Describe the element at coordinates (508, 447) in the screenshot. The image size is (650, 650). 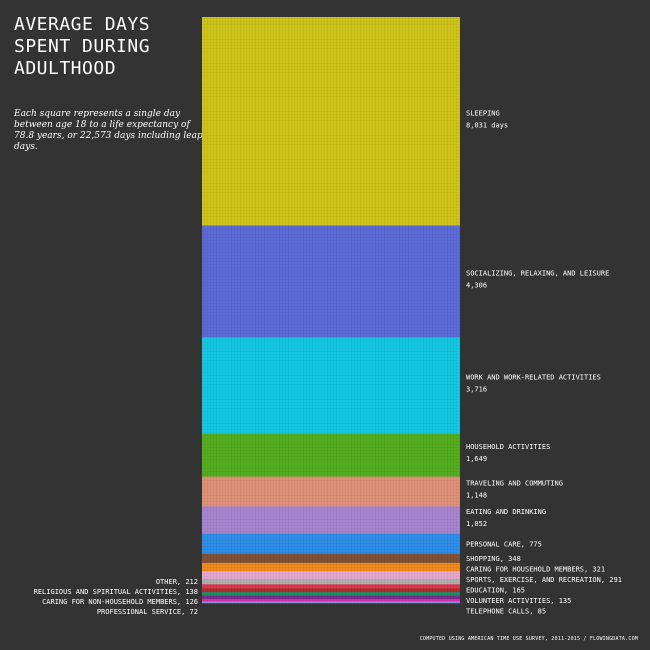
I see `label-household-activities: HOUSEHOLD ACTIVITIES` at that location.